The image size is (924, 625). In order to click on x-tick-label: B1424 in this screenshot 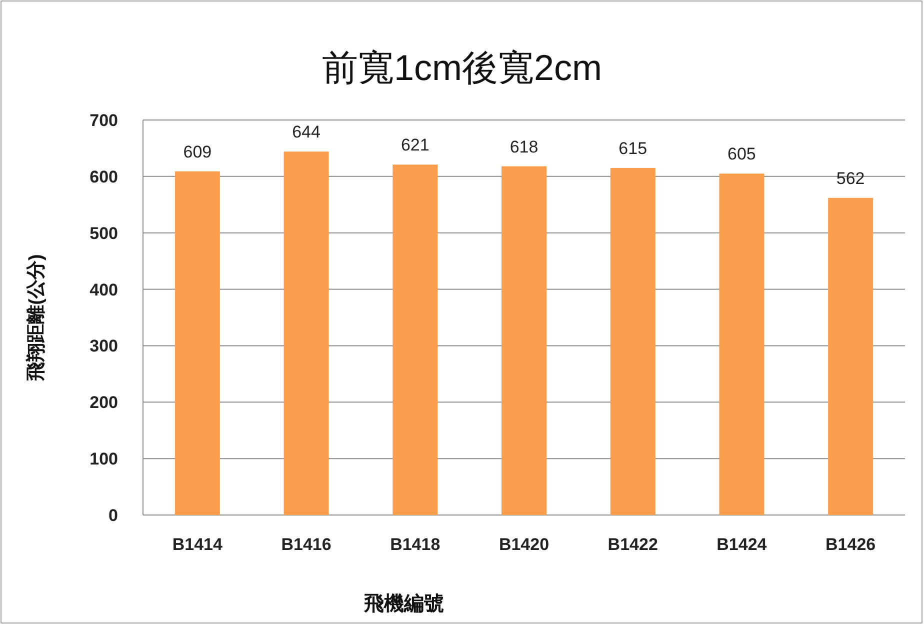, I will do `click(742, 544)`.